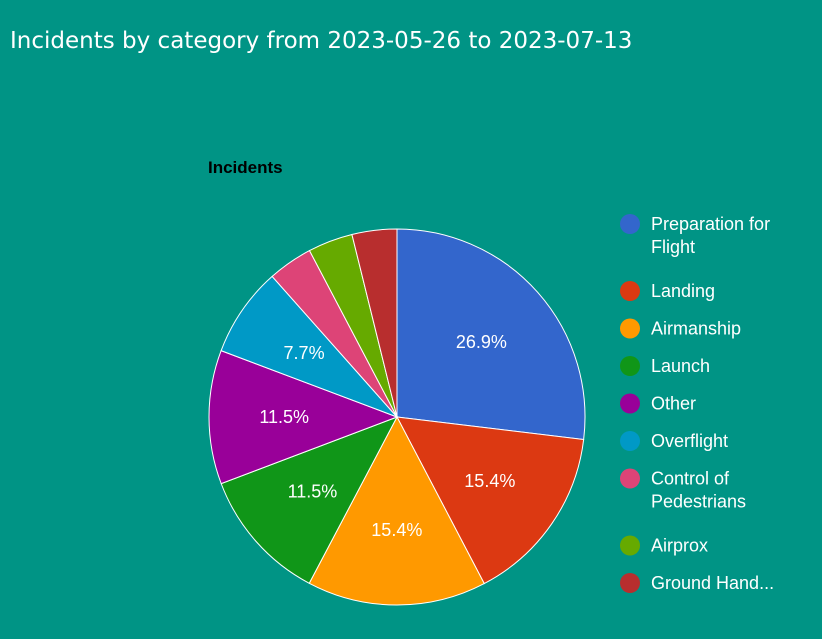 Image resolution: width=832 pixels, height=639 pixels. Describe the element at coordinates (696, 329) in the screenshot. I see `legend-label: Airmanship` at that location.